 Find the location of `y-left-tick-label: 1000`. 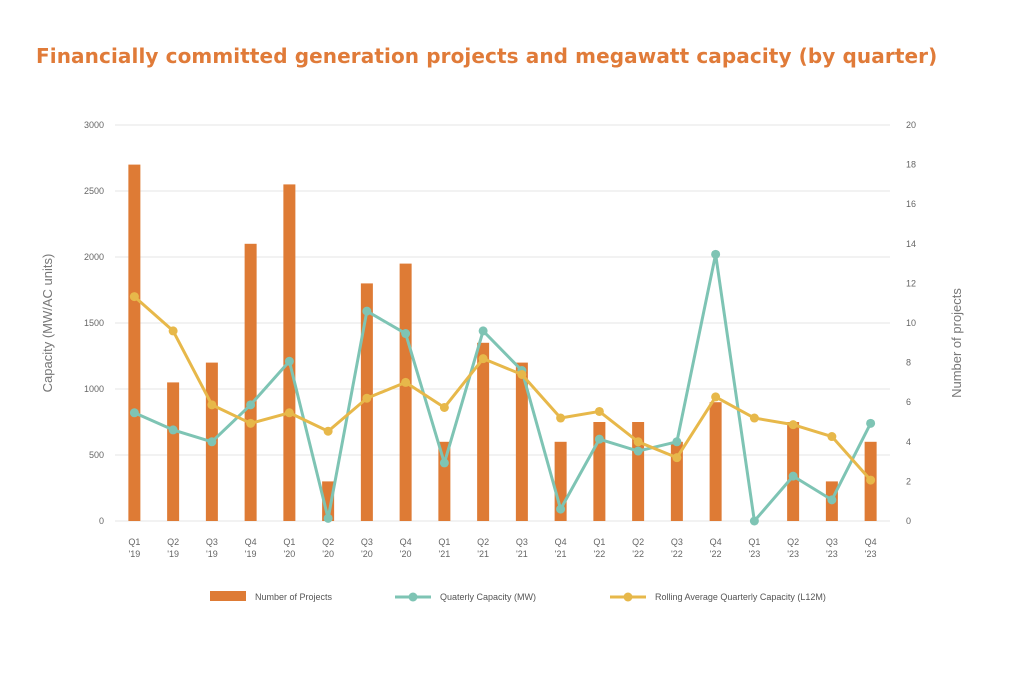

y-left-tick-label: 1000 is located at coordinates (94, 389).